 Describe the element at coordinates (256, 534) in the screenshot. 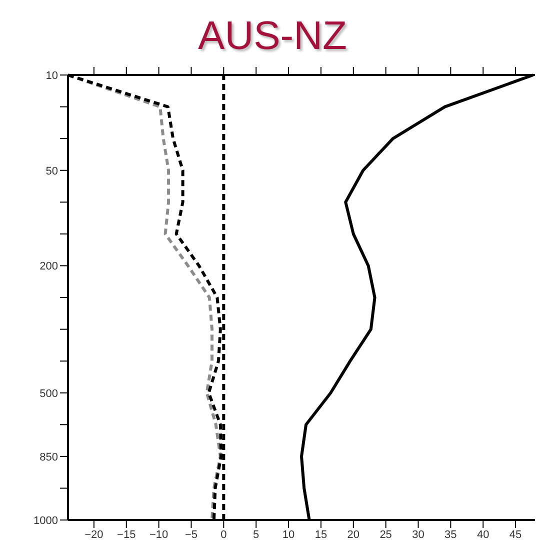

I see `x-tick-label: 5` at that location.